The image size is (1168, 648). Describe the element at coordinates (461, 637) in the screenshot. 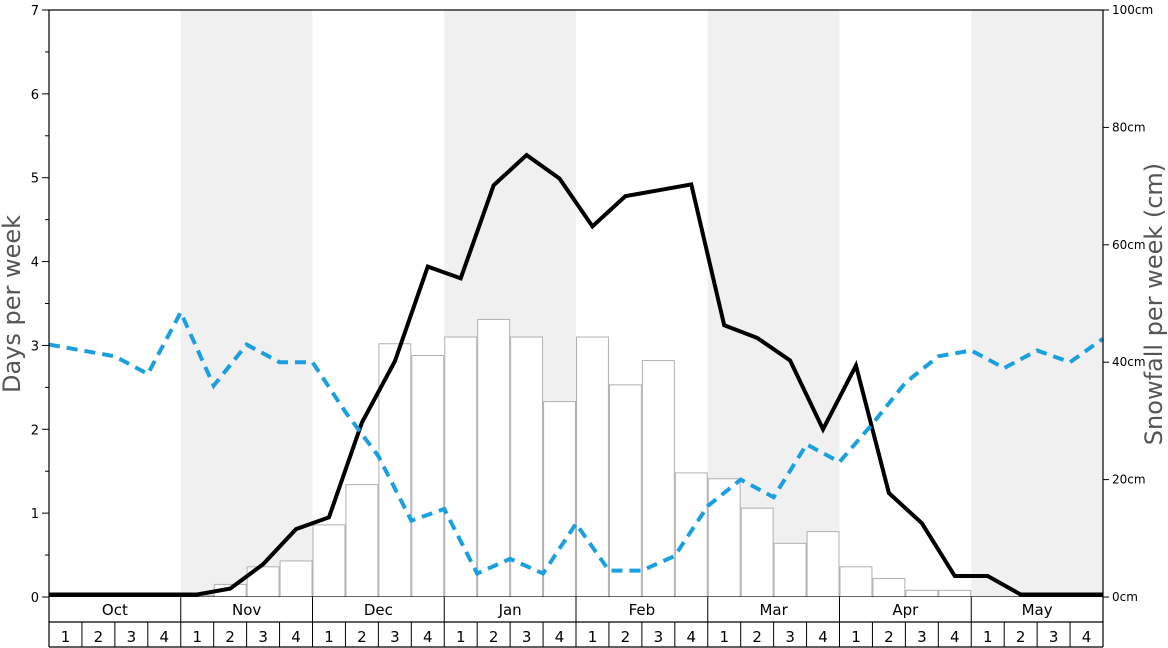

I see `week-label-jan-1: 1` at that location.